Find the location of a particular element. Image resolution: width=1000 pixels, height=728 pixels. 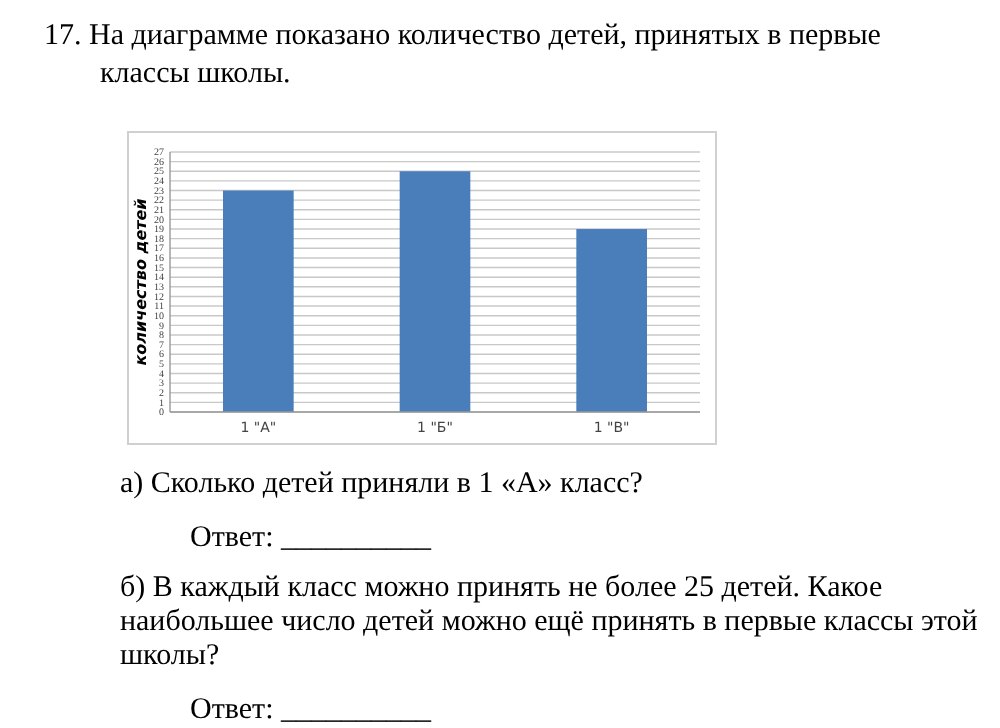

y-axis-title: количество детей is located at coordinates (141, 281).